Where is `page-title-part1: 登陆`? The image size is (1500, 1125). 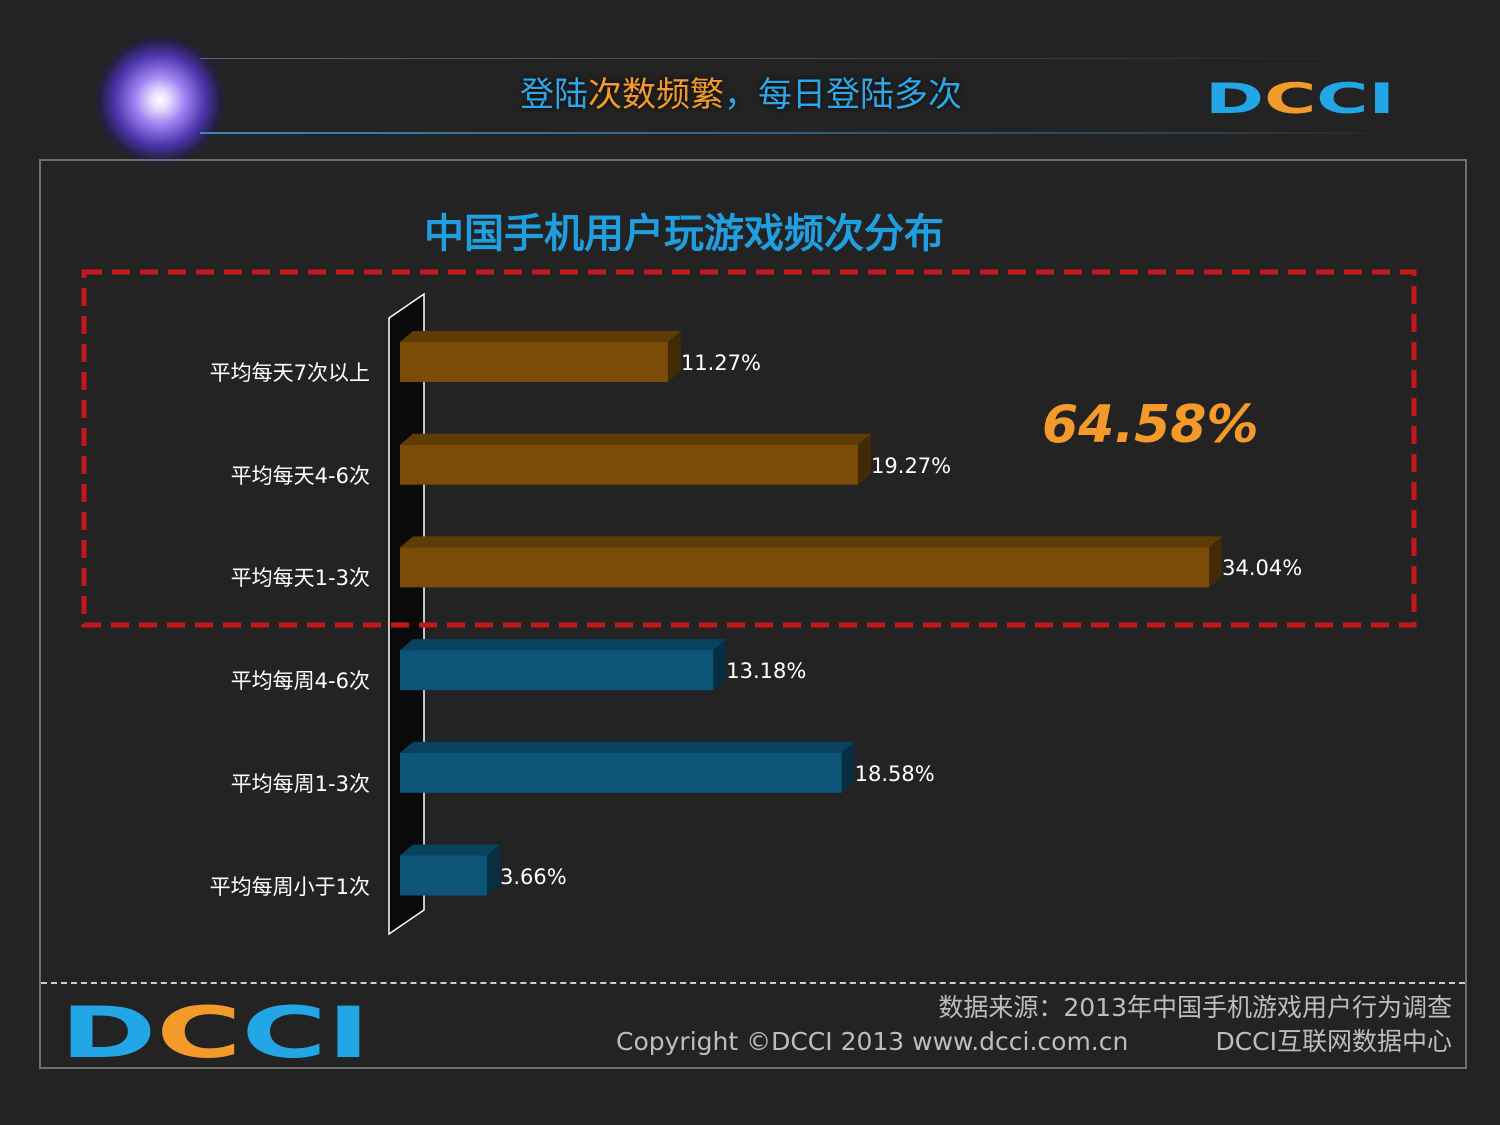 page-title-part1: 登陆 is located at coordinates (554, 95).